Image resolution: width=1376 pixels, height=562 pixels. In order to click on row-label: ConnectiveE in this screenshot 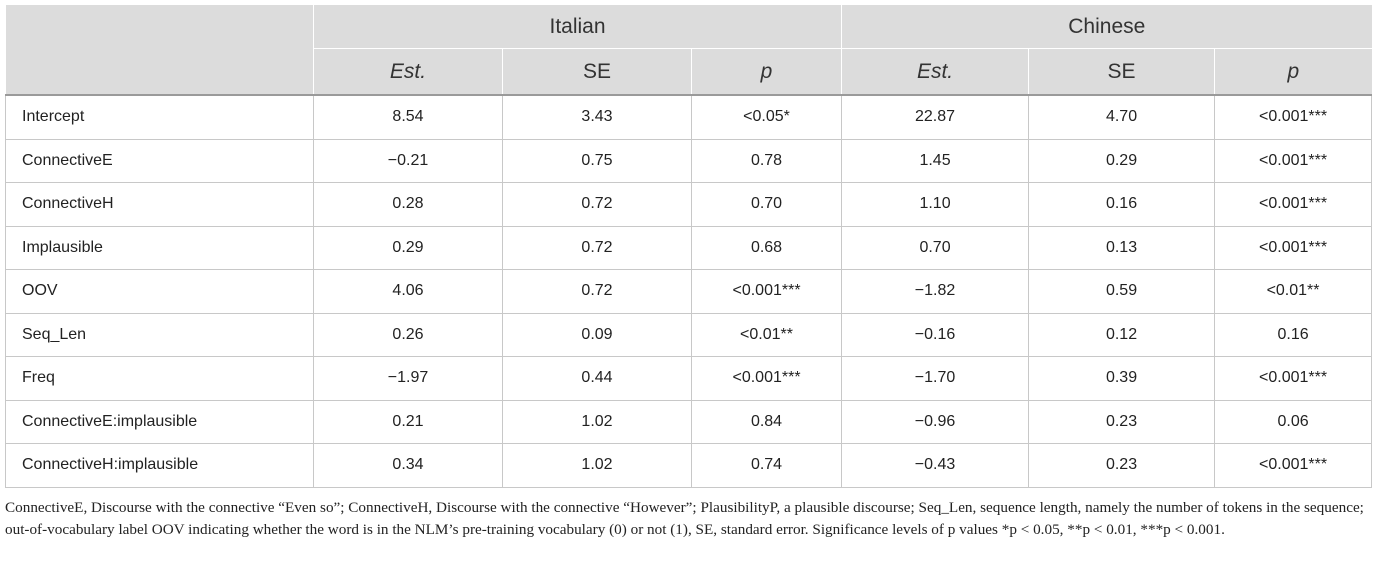, I will do `click(159, 160)`.